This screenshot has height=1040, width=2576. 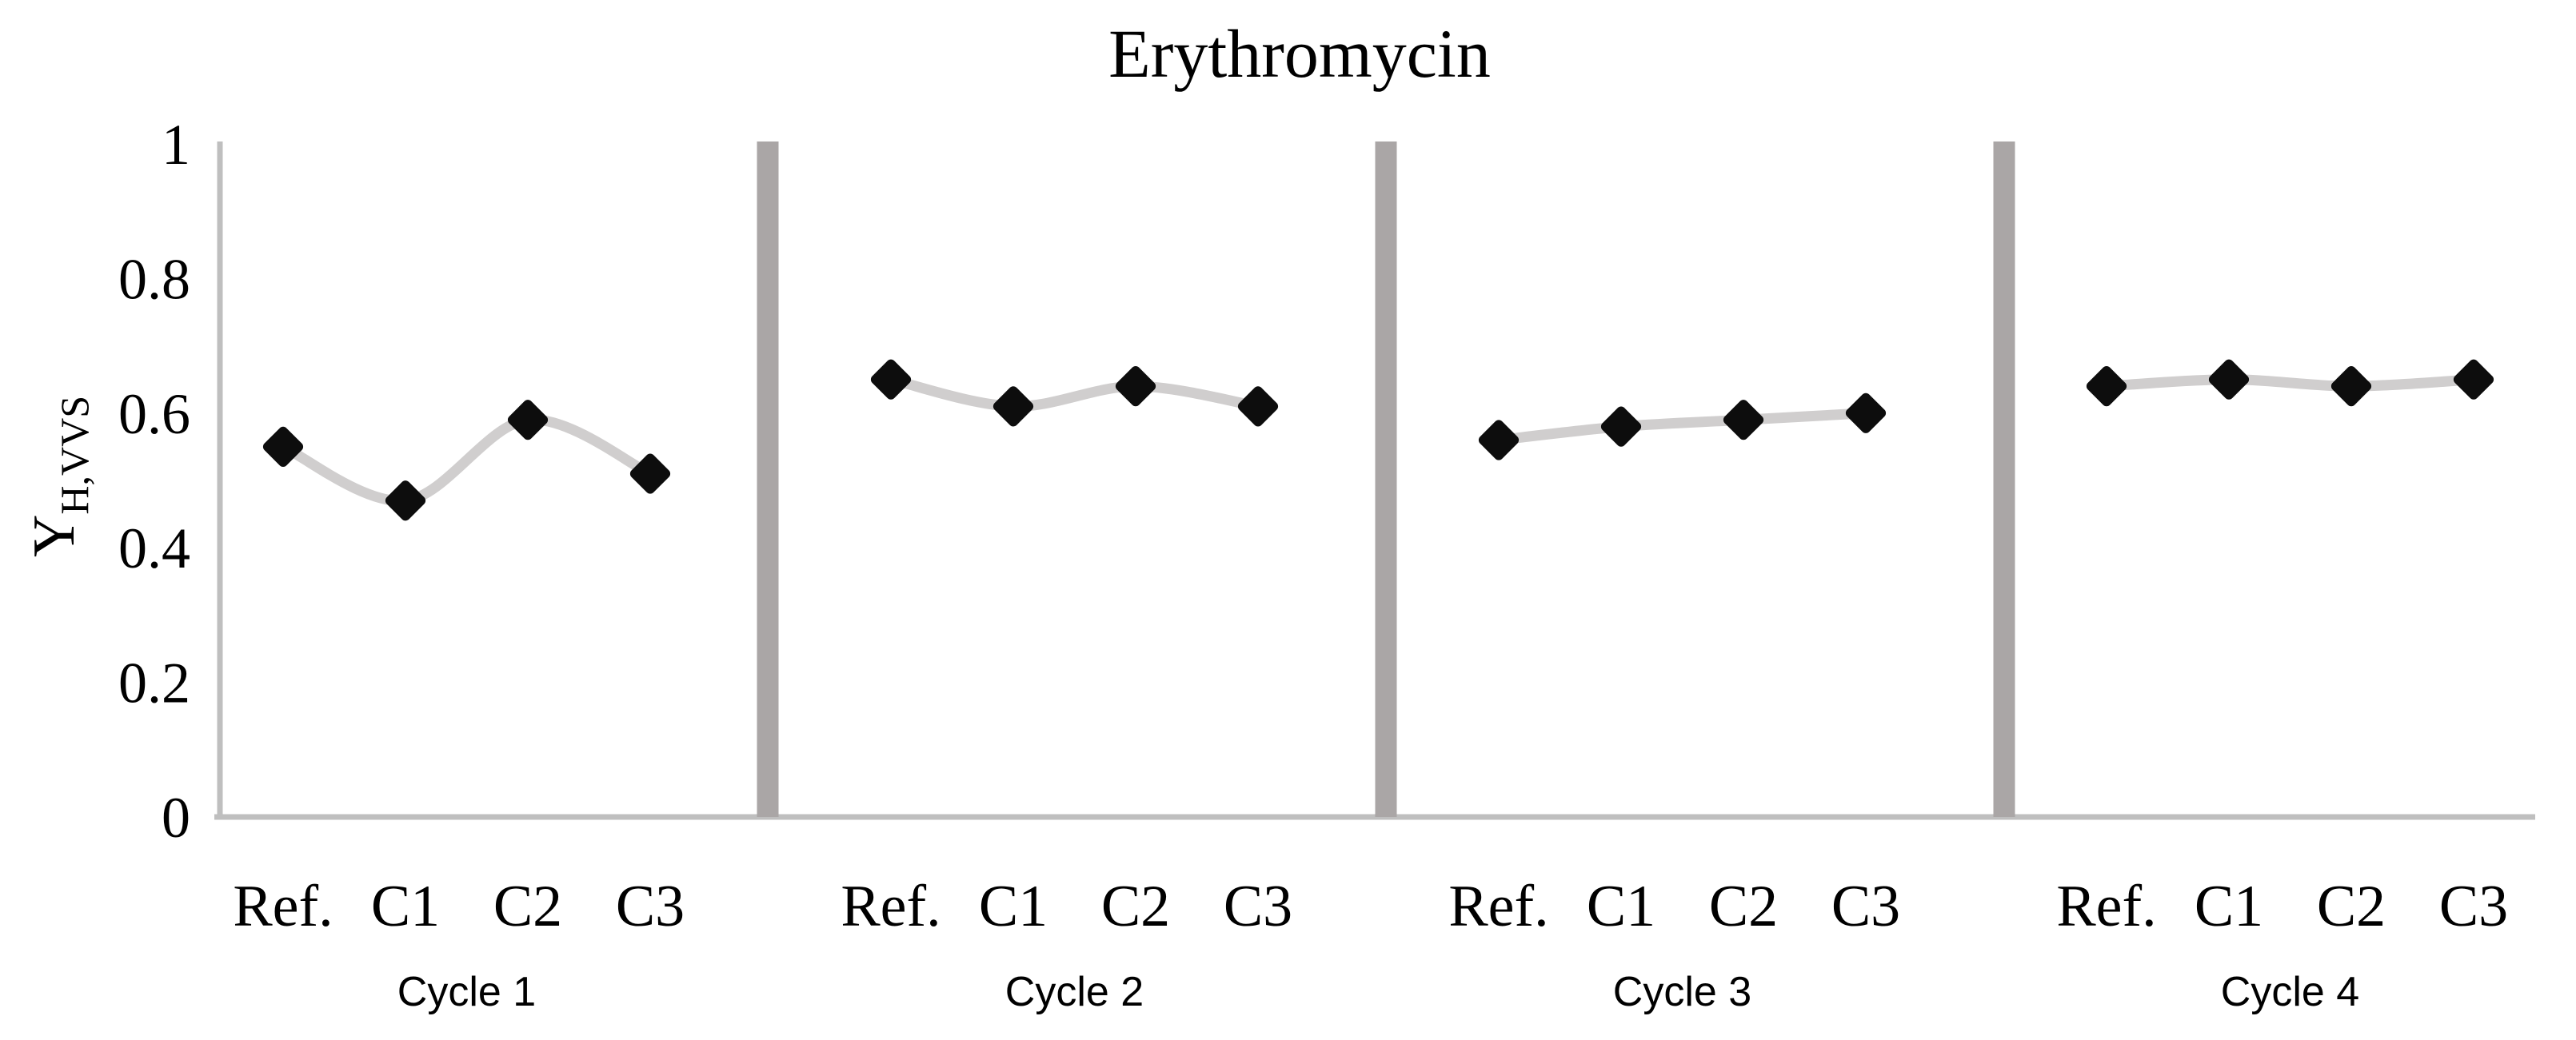 I want to click on y-tick-label: 0.8, so click(x=154, y=279).